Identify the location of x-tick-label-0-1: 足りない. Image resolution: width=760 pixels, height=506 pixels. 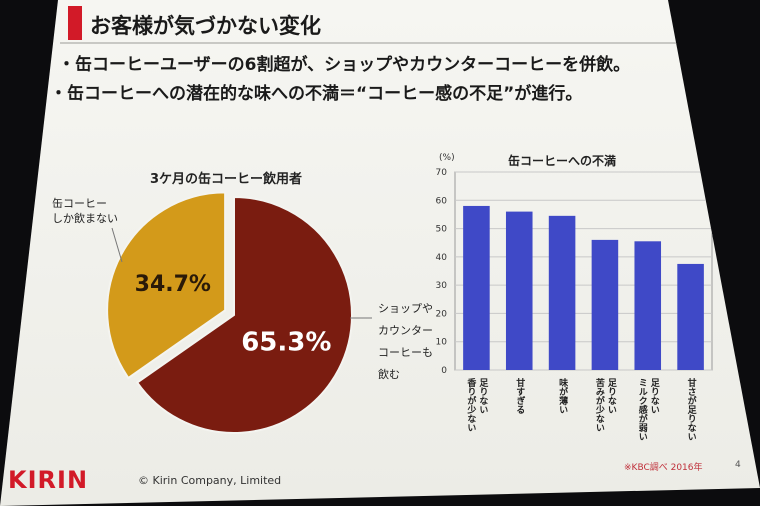
(482, 396).